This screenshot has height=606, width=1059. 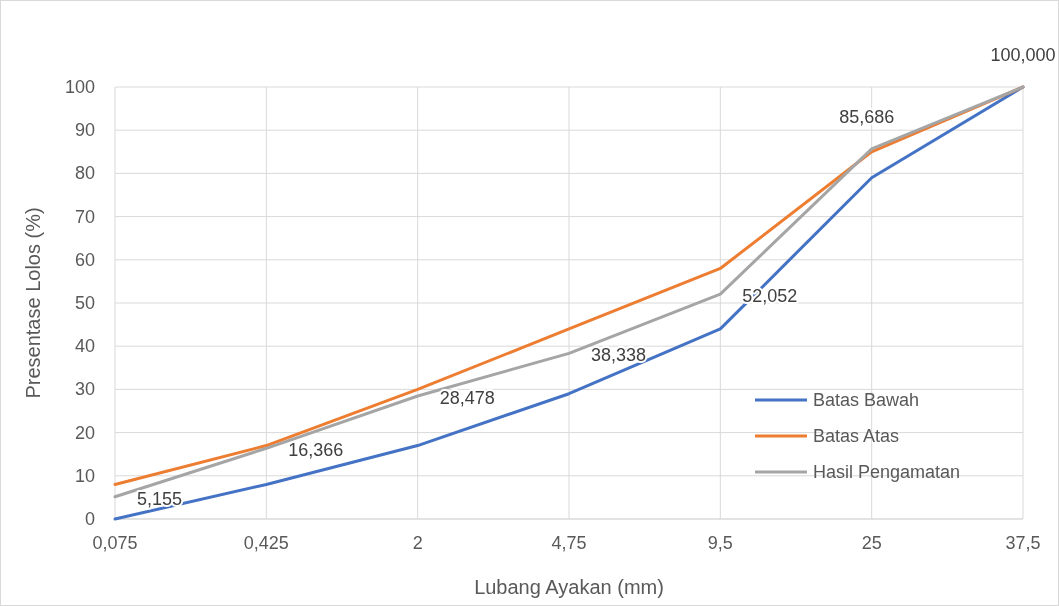 What do you see at coordinates (89, 519) in the screenshot?
I see `y-tick-label: 0` at bounding box center [89, 519].